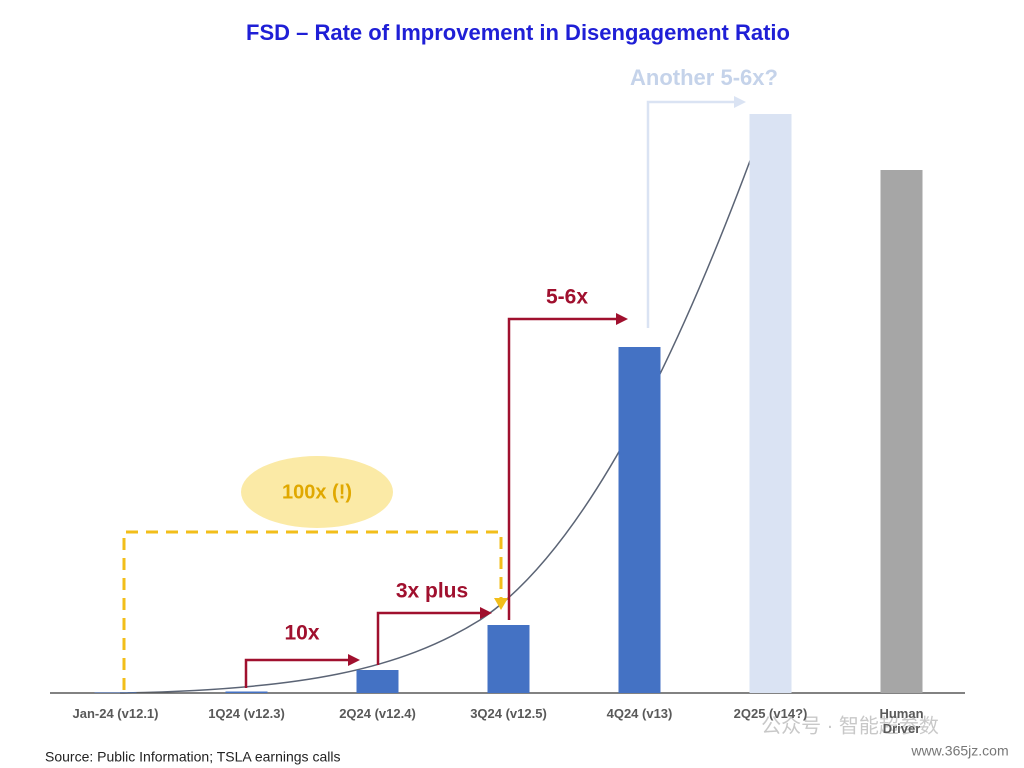  I want to click on x-tick-label: Jan-24 (v12.1), so click(115, 713).